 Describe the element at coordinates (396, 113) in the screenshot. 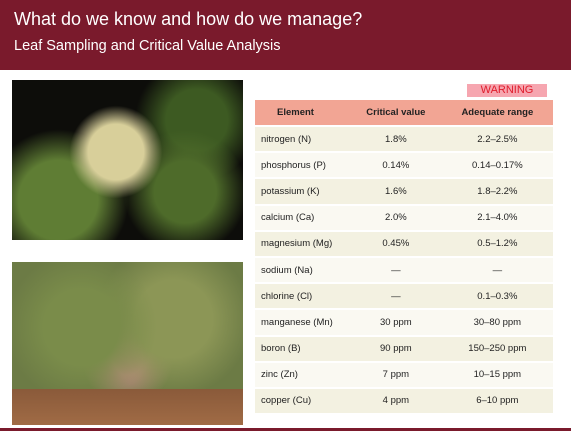

I see `column-header: Critical value` at that location.